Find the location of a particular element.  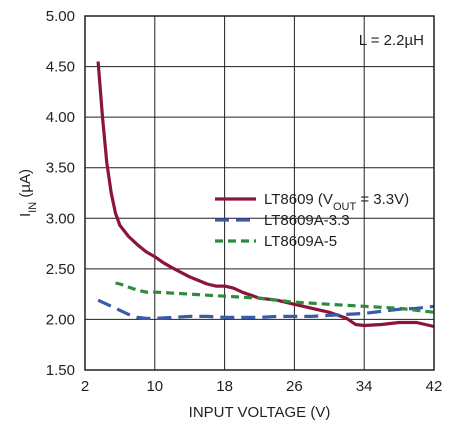

legend-label: LT8609A-5 is located at coordinates (300, 241).